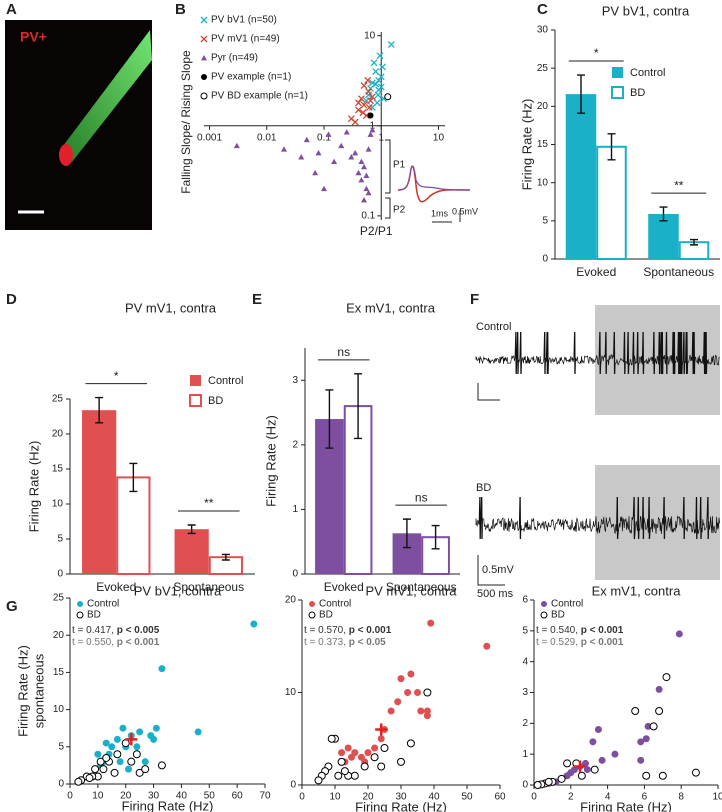 The width and height of the screenshot is (722, 812). What do you see at coordinates (401, 805) in the screenshot?
I see `x-axis-label: Firing Rate (Hz)` at bounding box center [401, 805].